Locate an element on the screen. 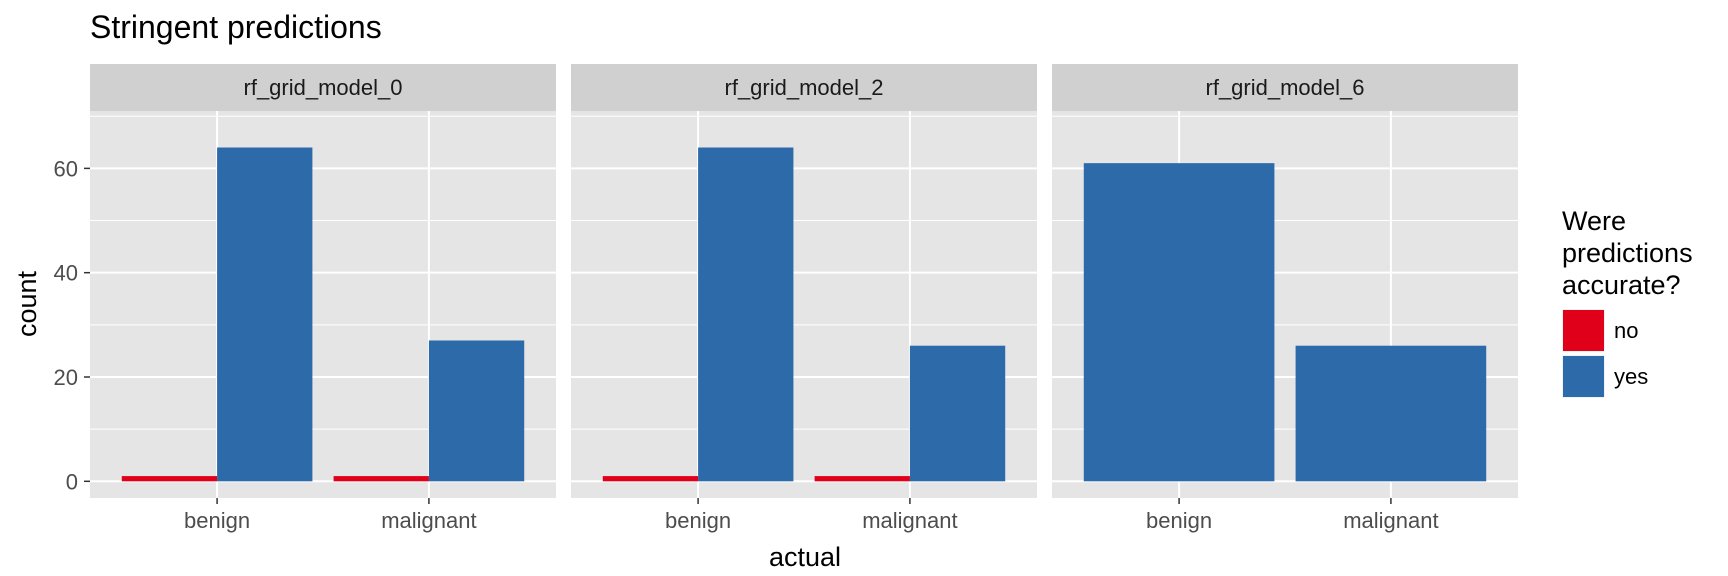 This screenshot has width=1728, height=576. y-tick-label: 40 is located at coordinates (66, 273).